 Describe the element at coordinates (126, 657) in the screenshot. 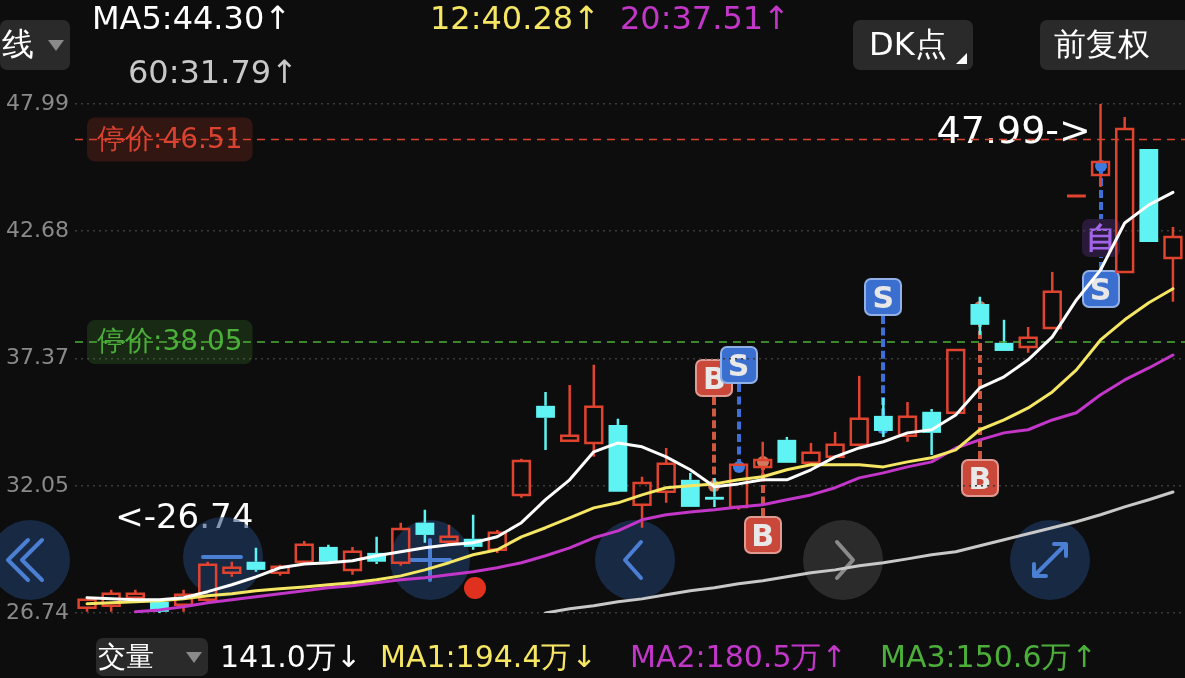

I see `text: 交量` at that location.